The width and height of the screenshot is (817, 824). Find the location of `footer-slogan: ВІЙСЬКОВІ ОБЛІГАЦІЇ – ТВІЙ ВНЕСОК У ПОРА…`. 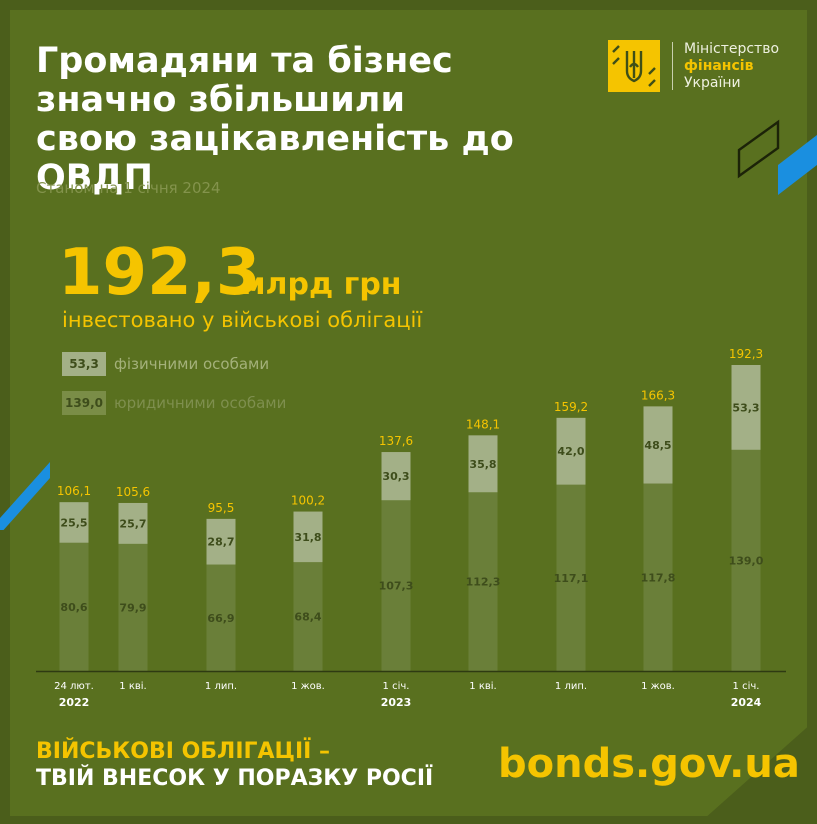

footer-slogan: ВІЙСЬКОВІ ОБЛІГАЦІЇ – ТВІЙ ВНЕСОК У ПОРА… is located at coordinates (234, 765).